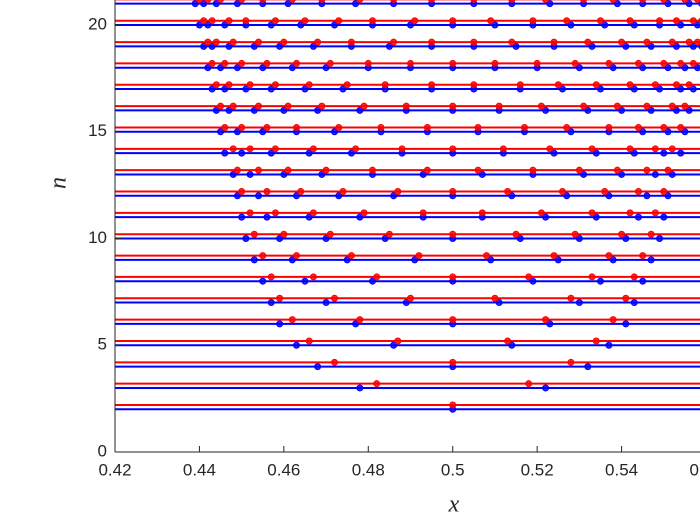  I want to click on y-axis-label: n, so click(59, 183).